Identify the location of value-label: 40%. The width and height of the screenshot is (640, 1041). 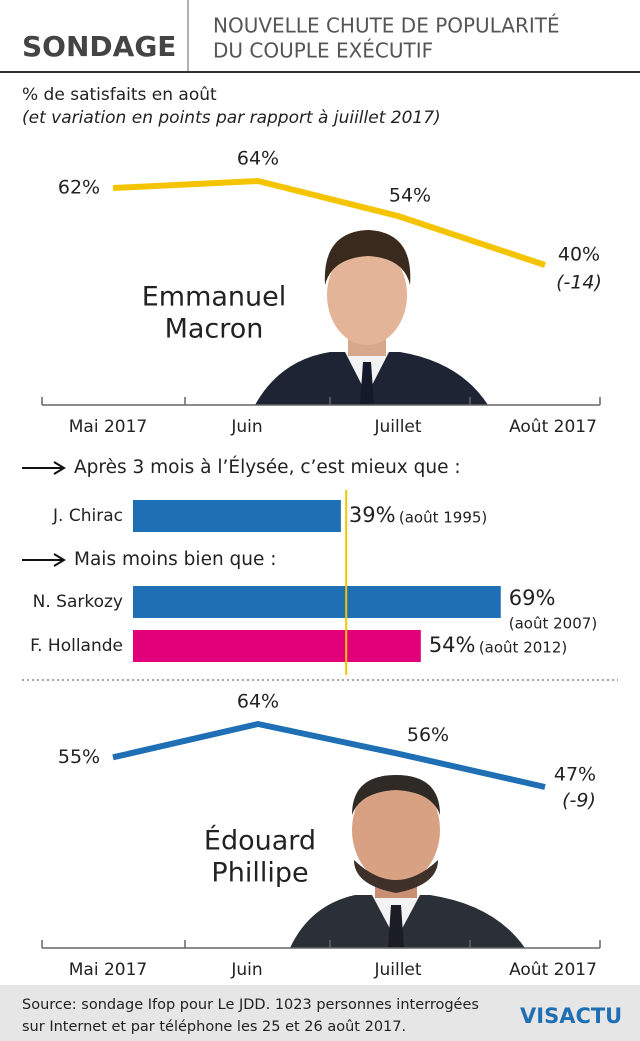
(579, 255).